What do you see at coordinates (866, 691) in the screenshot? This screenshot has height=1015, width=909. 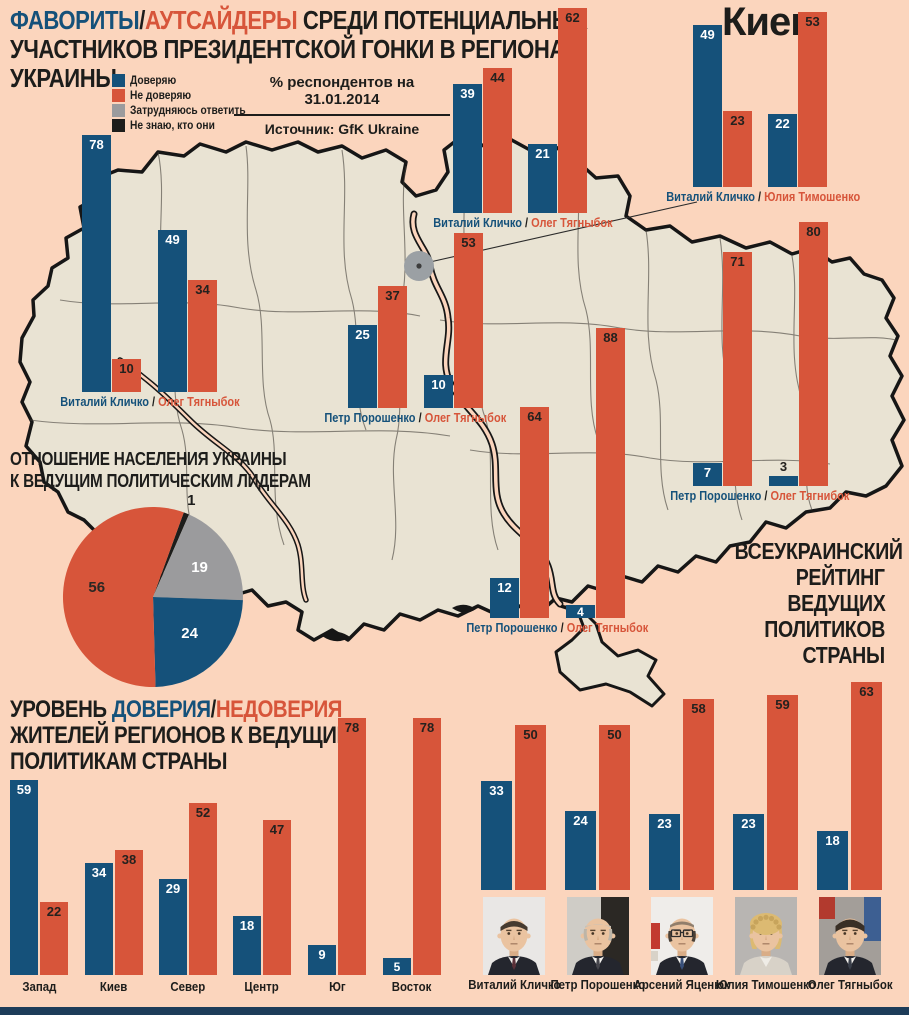 I see `bar-value: 63` at bounding box center [866, 691].